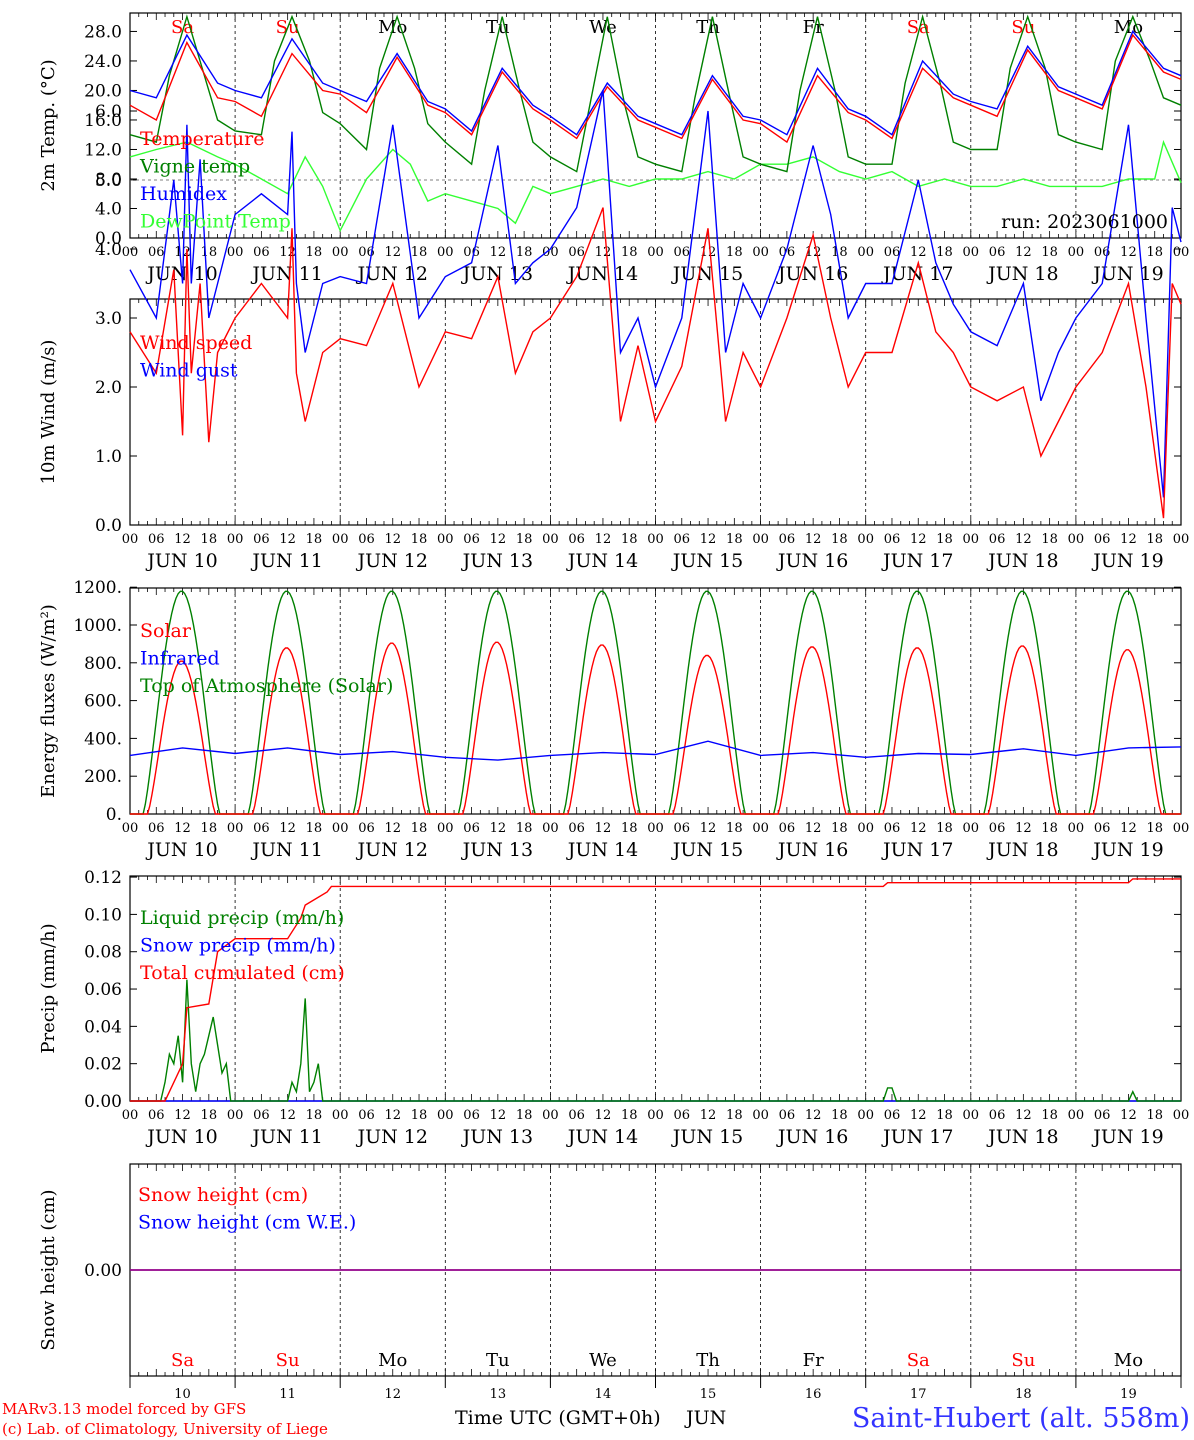 The width and height of the screenshot is (1194, 1440). What do you see at coordinates (655, 1040) in the screenshot?
I see `liquid-precip-line` at bounding box center [655, 1040].